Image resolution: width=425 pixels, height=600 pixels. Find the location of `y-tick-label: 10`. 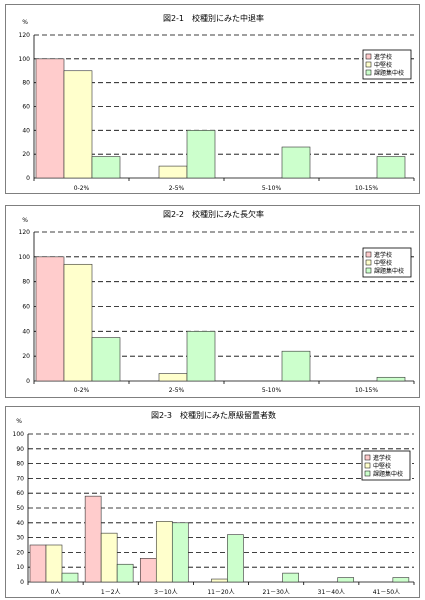

y-tick-label: 10 is located at coordinates (20, 567).